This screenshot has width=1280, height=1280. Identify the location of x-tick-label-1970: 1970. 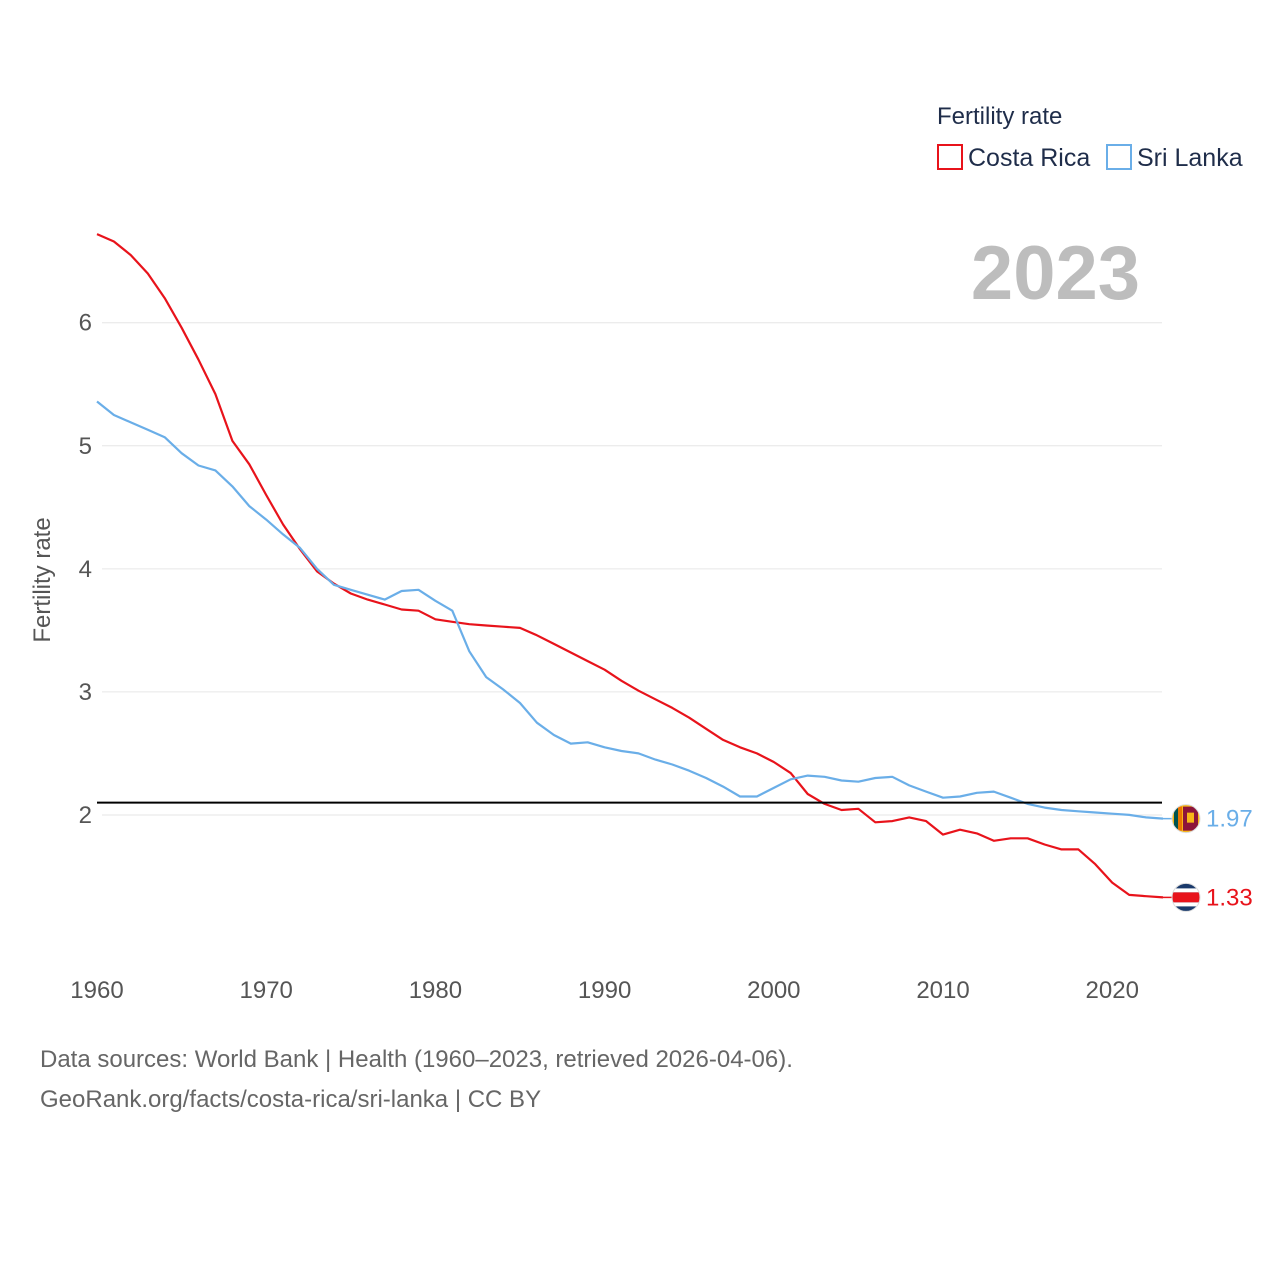
(266, 990).